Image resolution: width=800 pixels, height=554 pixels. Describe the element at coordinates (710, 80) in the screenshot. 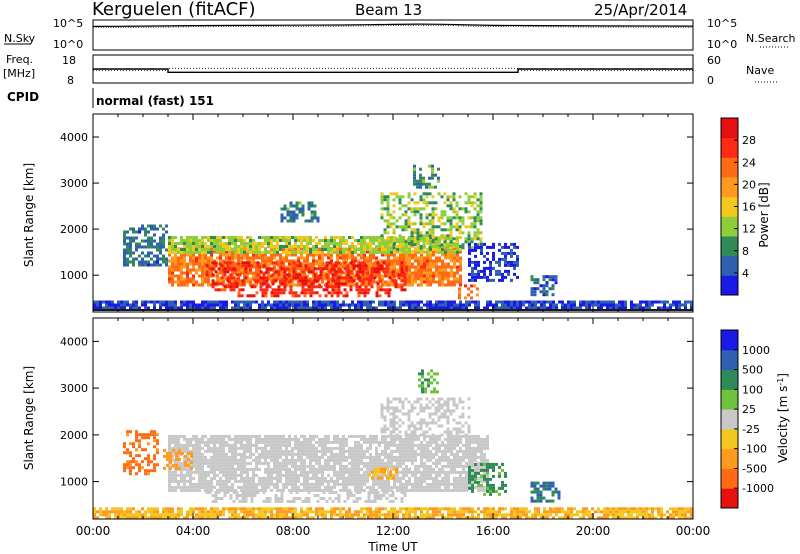

I see `nave-tick-bottom: 0` at that location.